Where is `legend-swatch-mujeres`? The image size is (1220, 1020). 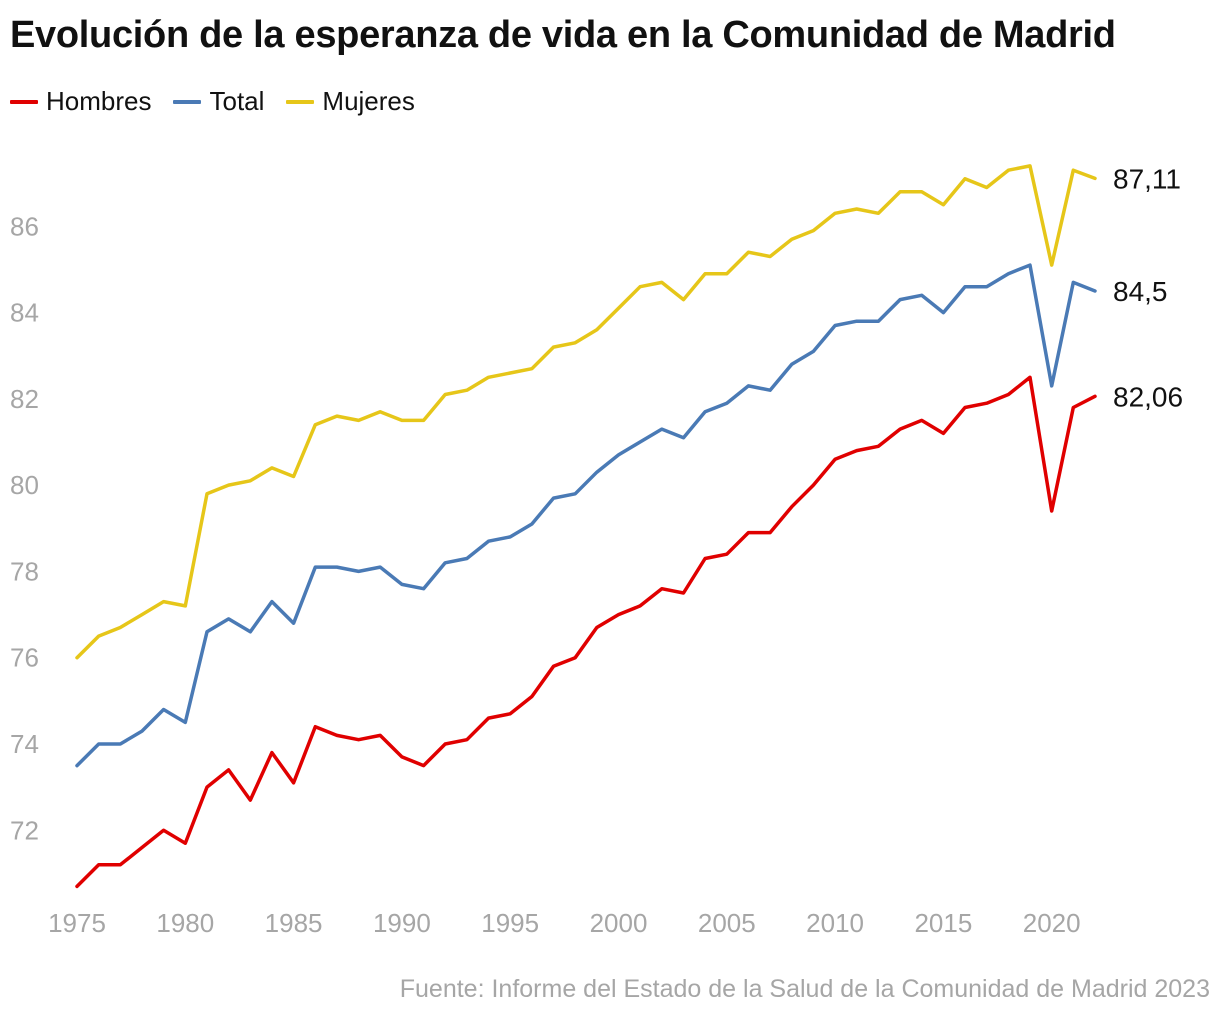
legend-swatch-mujeres is located at coordinates (300, 101).